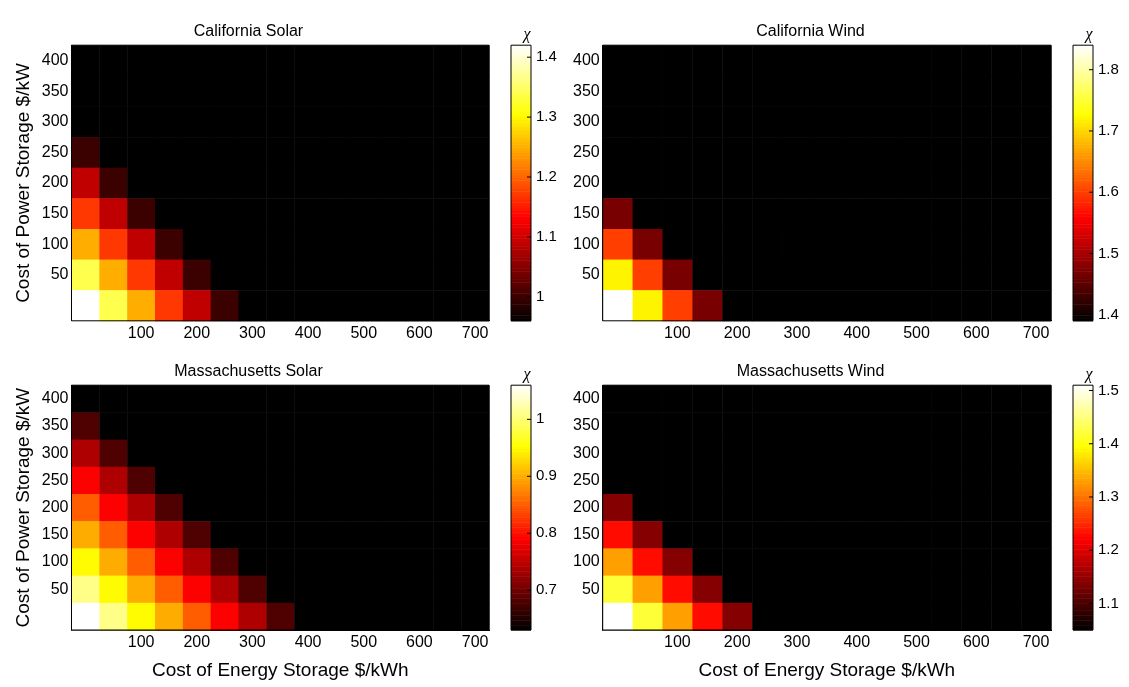  I want to click on chart-title: Massachusetts Wind, so click(810, 371).